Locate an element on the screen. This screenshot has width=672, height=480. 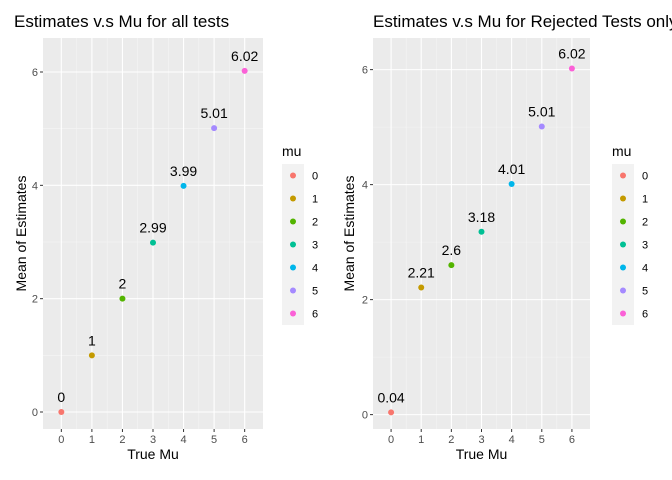
data-label: 0 is located at coordinates (61, 397).